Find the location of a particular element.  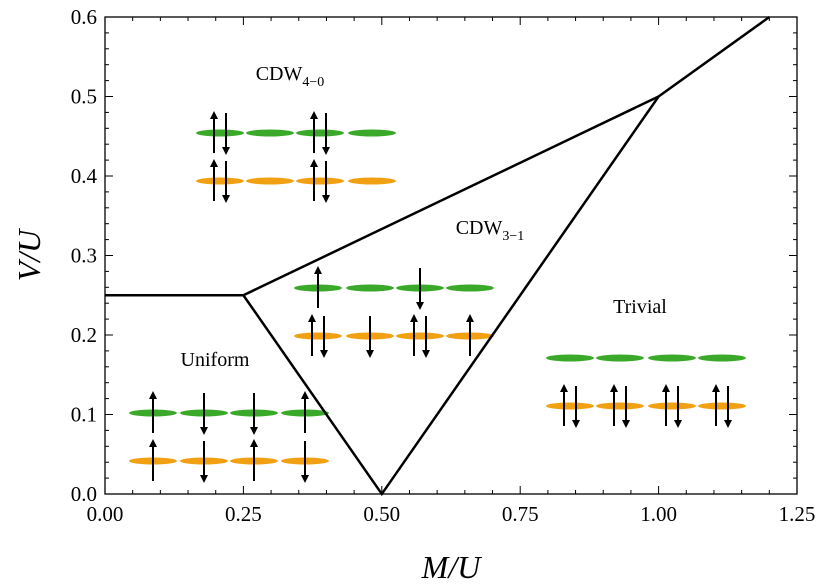

y-tick-label: 0.5 is located at coordinates (84, 97).